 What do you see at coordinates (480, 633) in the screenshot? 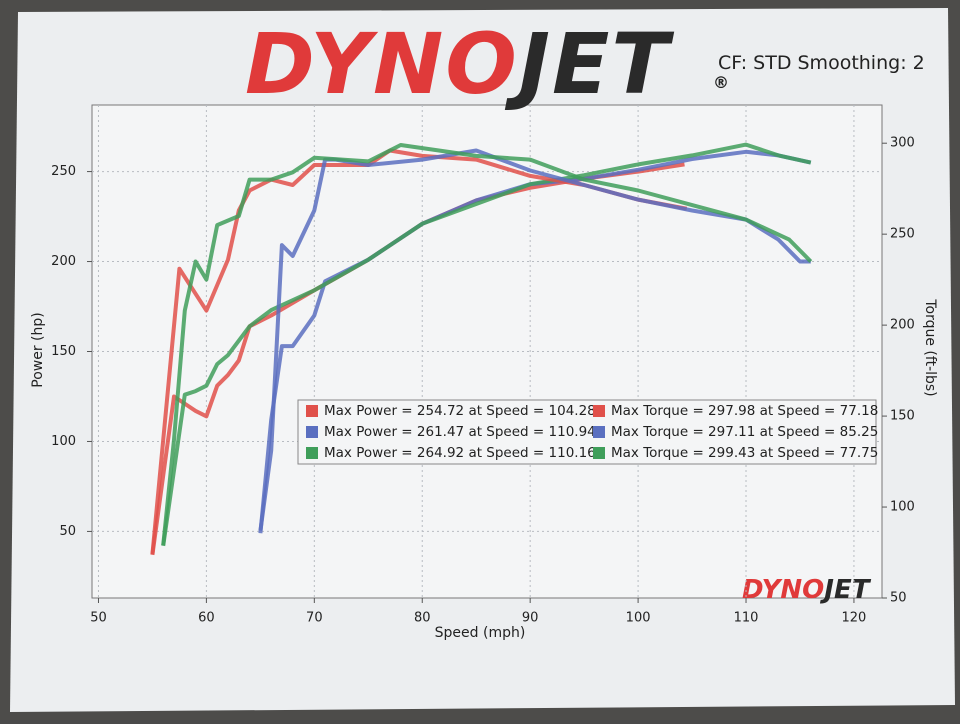
I see `x-axis-label: Speed (mph)` at bounding box center [480, 633].